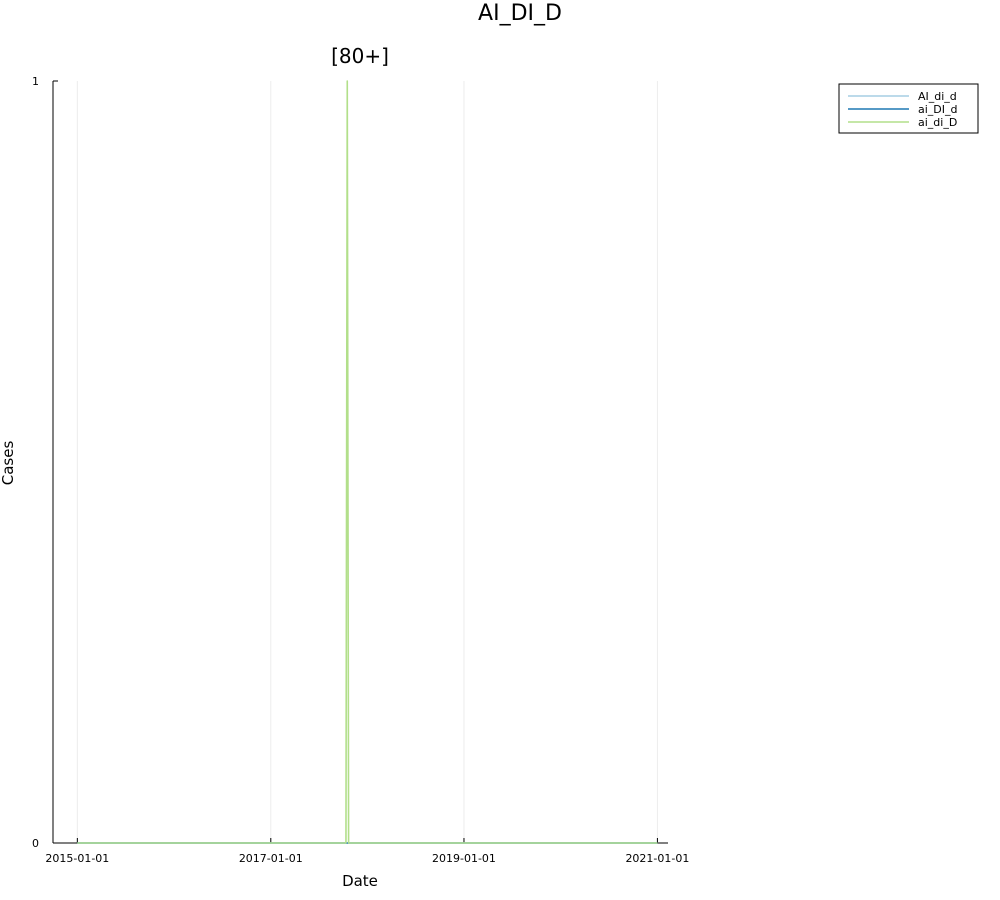 Image resolution: width=1000 pixels, height=900 pixels. I want to click on chart-title: [80+], so click(360, 56).